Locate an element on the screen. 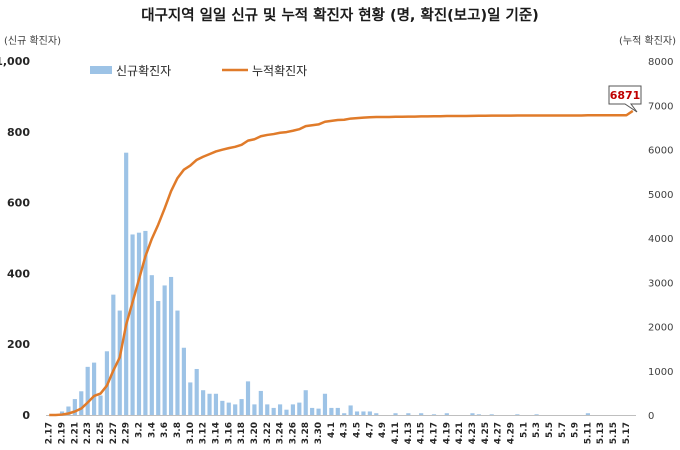 The image size is (680, 450). x-tick-label: 4.3 is located at coordinates (345, 430).